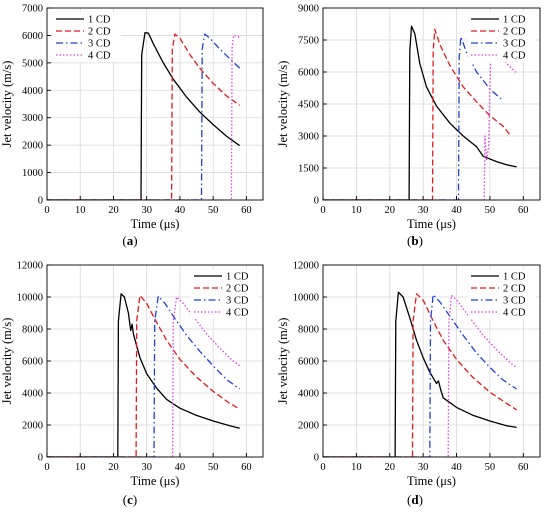 The width and height of the screenshot is (550, 515). I want to click on y-tick-label: 7500, so click(308, 41).